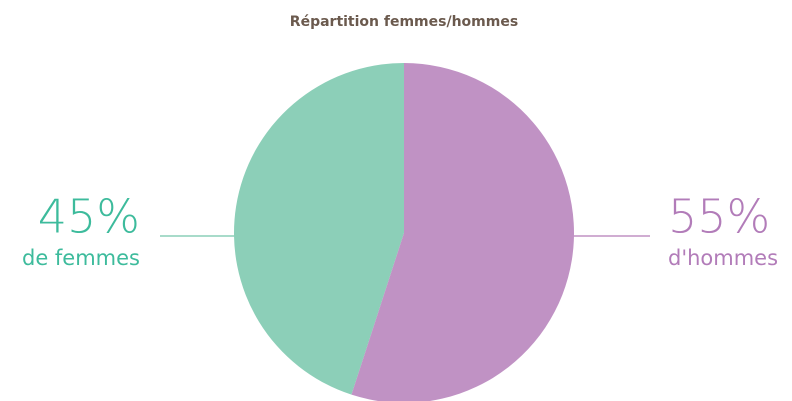 Image resolution: width=792 pixels, height=401 pixels. I want to click on value-label: 55%, so click(719, 217).